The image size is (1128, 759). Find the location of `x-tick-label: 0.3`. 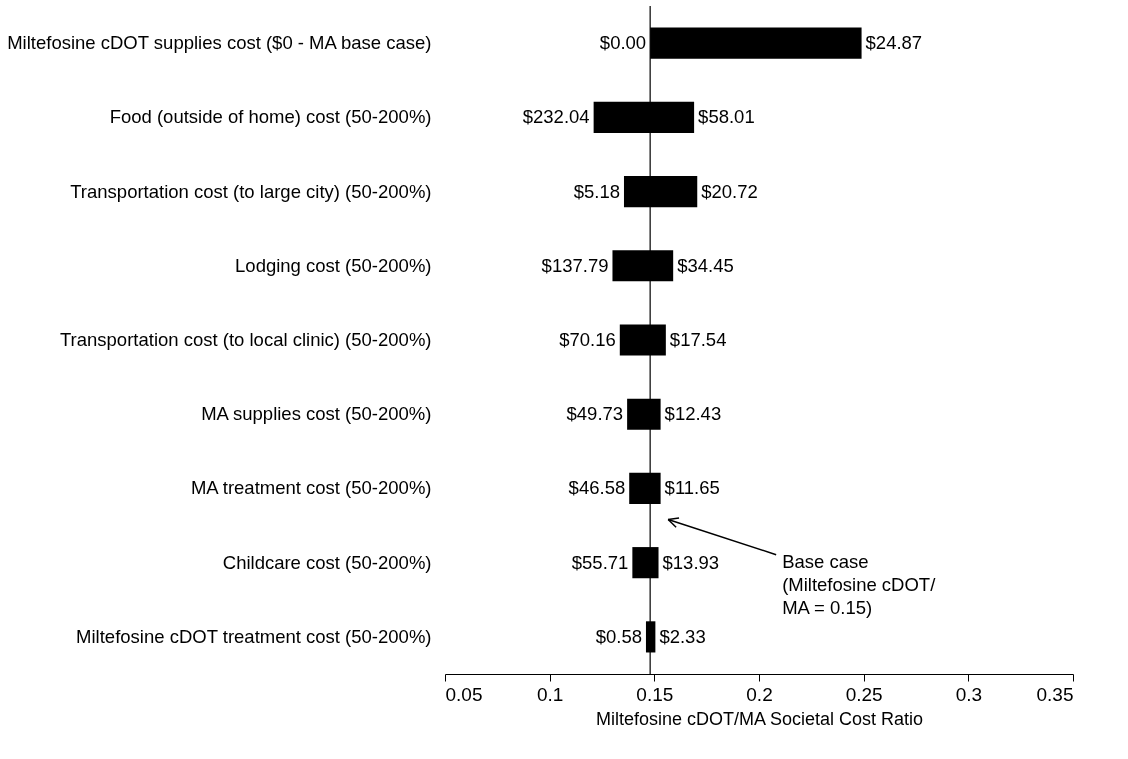

x-tick-label: 0.3 is located at coordinates (969, 694).